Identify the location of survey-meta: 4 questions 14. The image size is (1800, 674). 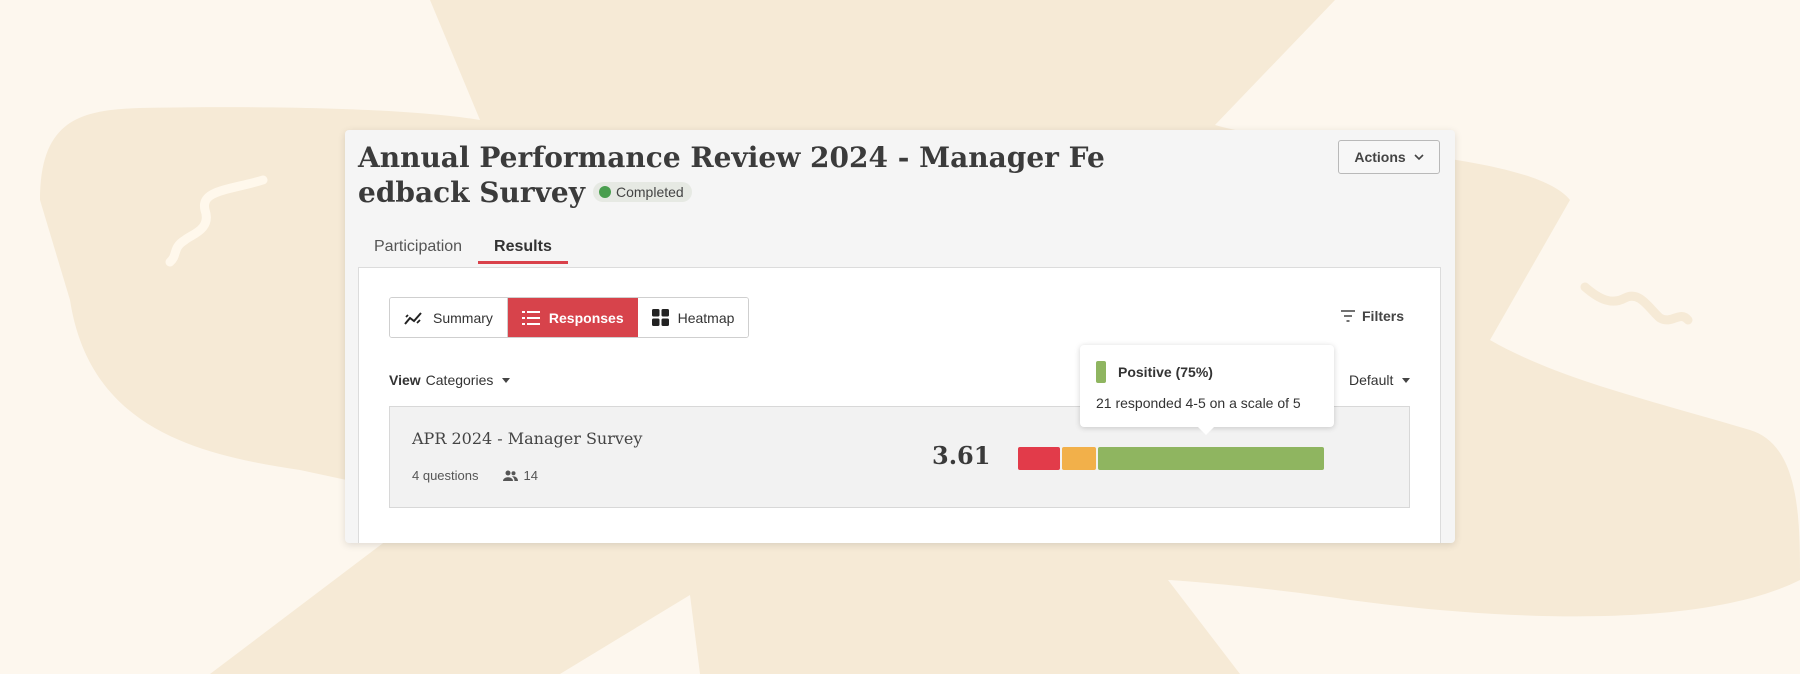
(475, 475).